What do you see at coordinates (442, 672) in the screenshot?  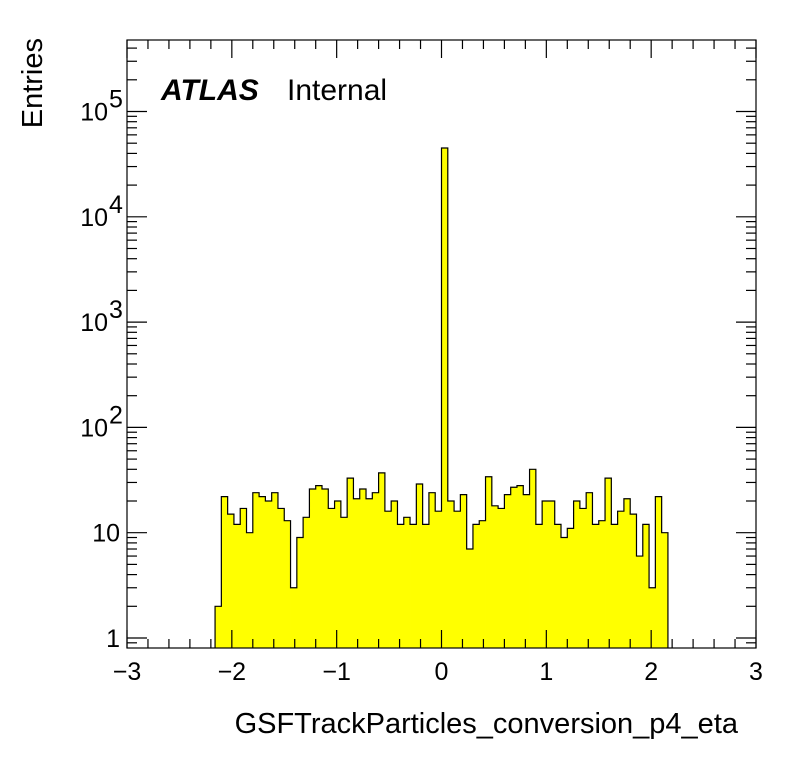 I see `x-tick-label: 0` at bounding box center [442, 672].